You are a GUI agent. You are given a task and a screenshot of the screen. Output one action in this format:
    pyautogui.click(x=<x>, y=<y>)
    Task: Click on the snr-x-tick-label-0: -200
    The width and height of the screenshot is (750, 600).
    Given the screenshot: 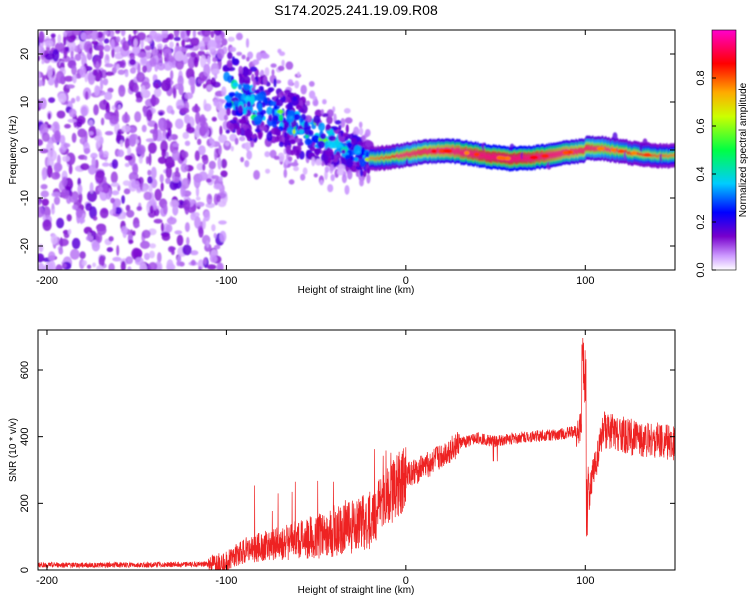 What is the action you would take?
    pyautogui.click(x=47, y=581)
    